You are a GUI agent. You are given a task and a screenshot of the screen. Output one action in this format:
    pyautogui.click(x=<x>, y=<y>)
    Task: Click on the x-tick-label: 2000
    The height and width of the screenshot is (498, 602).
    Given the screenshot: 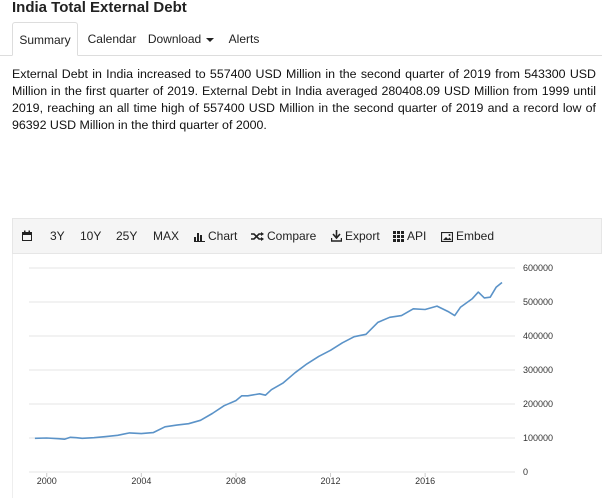 What is the action you would take?
    pyautogui.click(x=47, y=481)
    